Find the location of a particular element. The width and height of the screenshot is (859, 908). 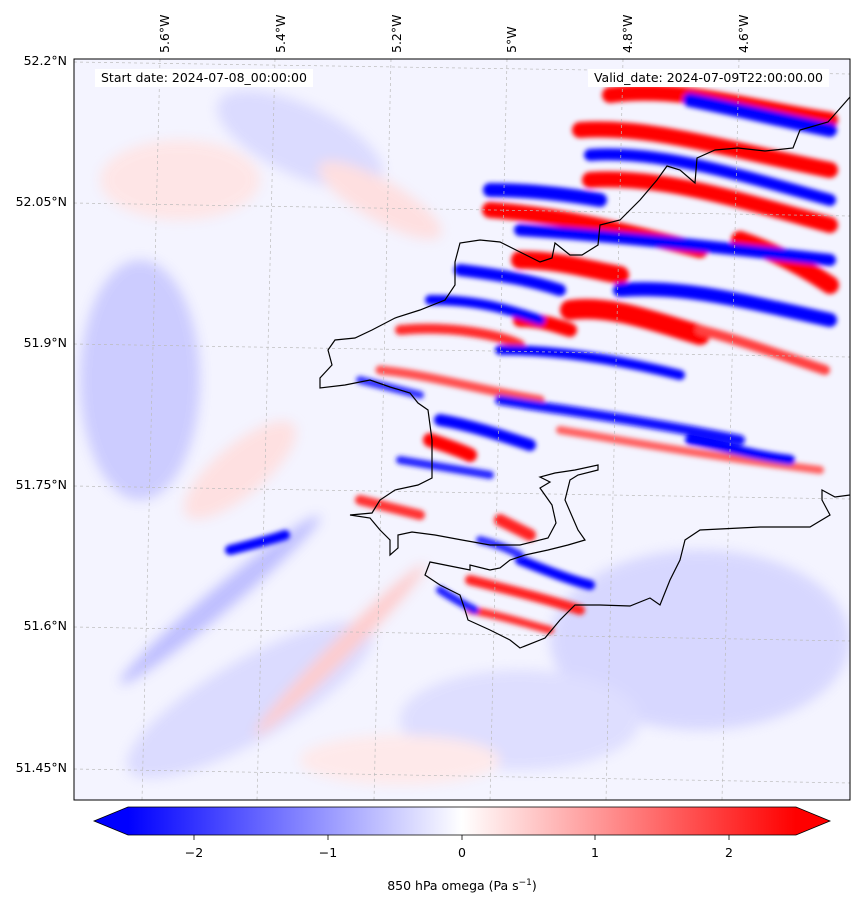

lat-tick-label: 52.2°N is located at coordinates (45, 60).